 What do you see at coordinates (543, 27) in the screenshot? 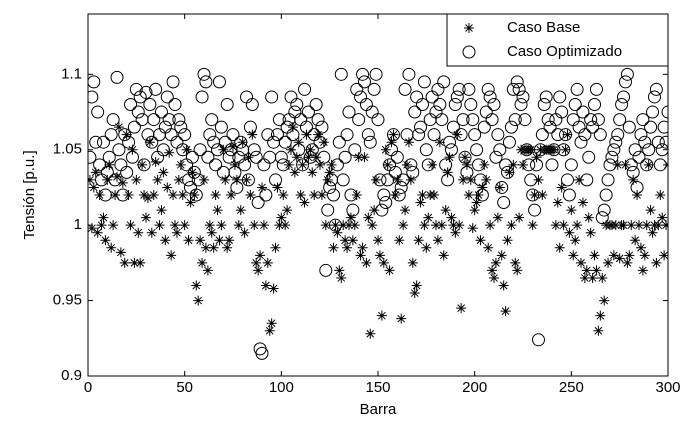
I see `legend-label: Caso Base` at bounding box center [543, 27].